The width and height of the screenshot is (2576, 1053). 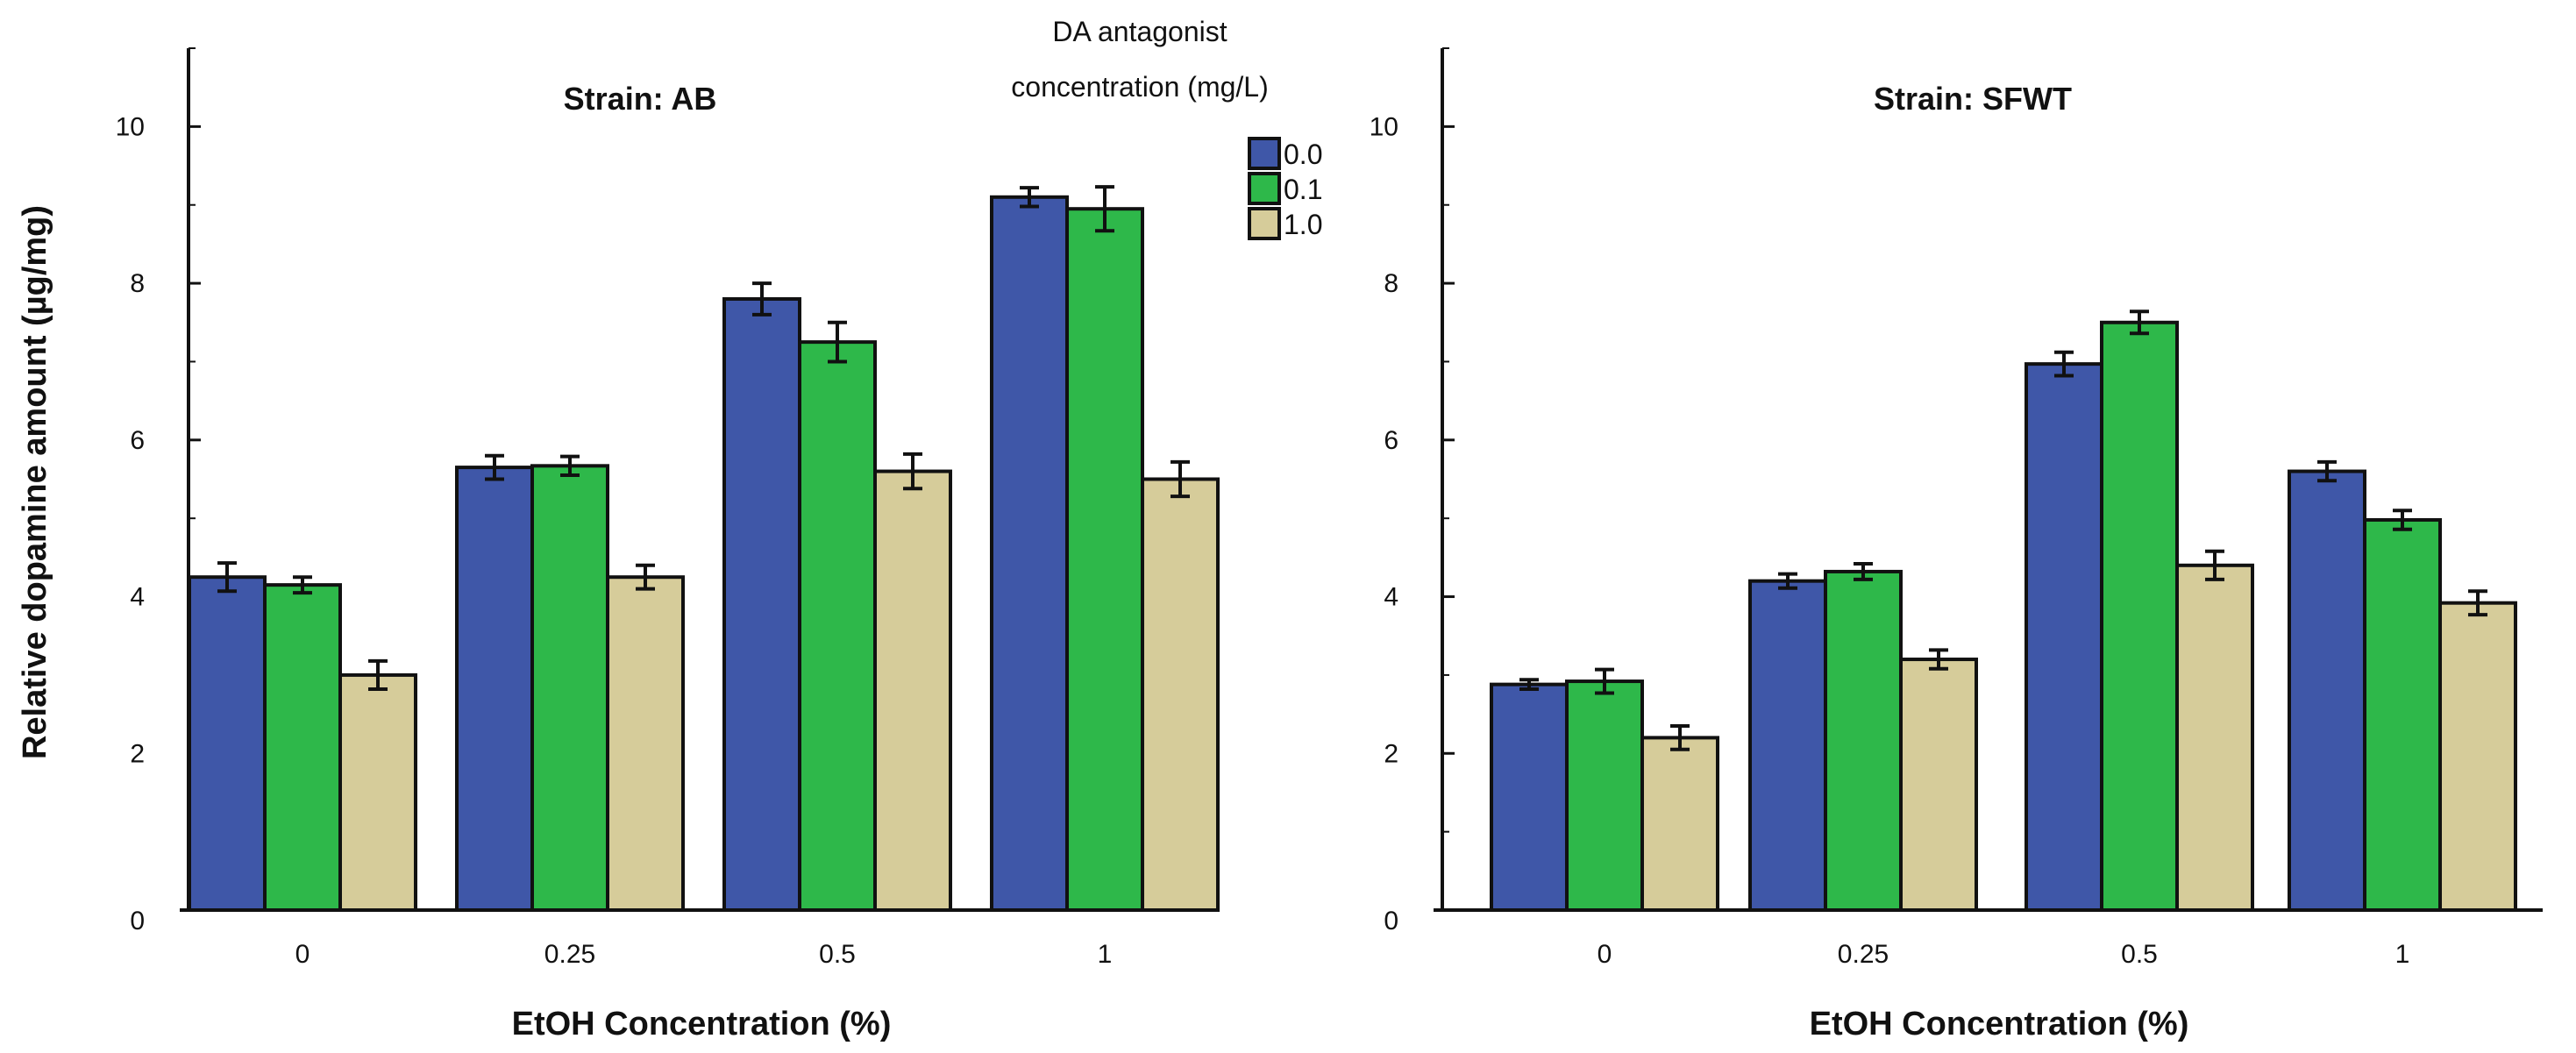 I want to click on legend-swatch-1.0, so click(x=1264, y=223).